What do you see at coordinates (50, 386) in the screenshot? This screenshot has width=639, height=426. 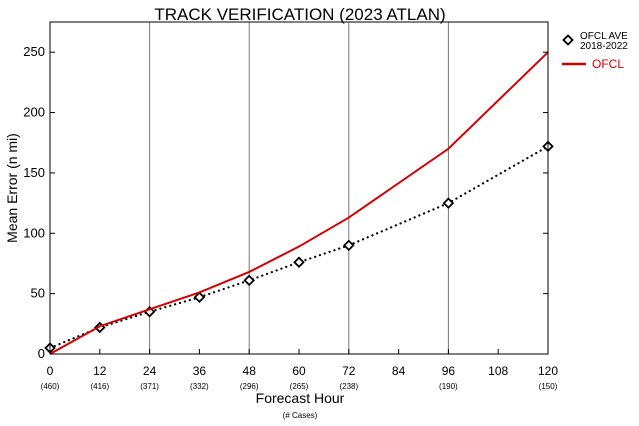 I see `case-count-0: (460)` at bounding box center [50, 386].